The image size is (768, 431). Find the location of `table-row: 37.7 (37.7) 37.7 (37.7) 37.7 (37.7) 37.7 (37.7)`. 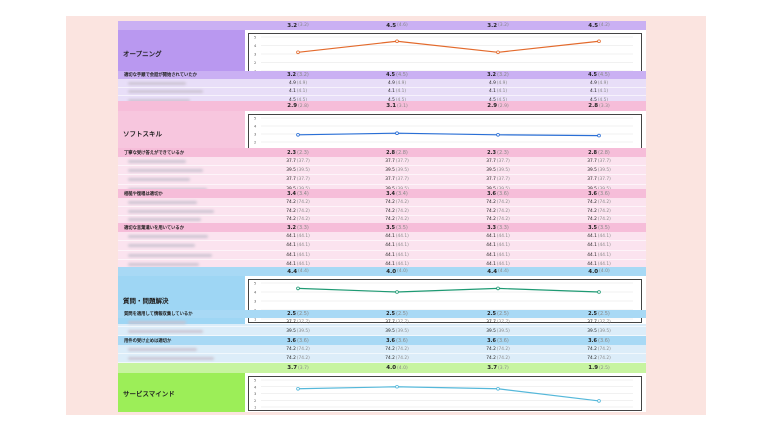

table-row: 37.7 (37.7) 37.7 (37.7) 37.7 (37.7) 37.7 (37.7) is located at coordinates (382, 180).